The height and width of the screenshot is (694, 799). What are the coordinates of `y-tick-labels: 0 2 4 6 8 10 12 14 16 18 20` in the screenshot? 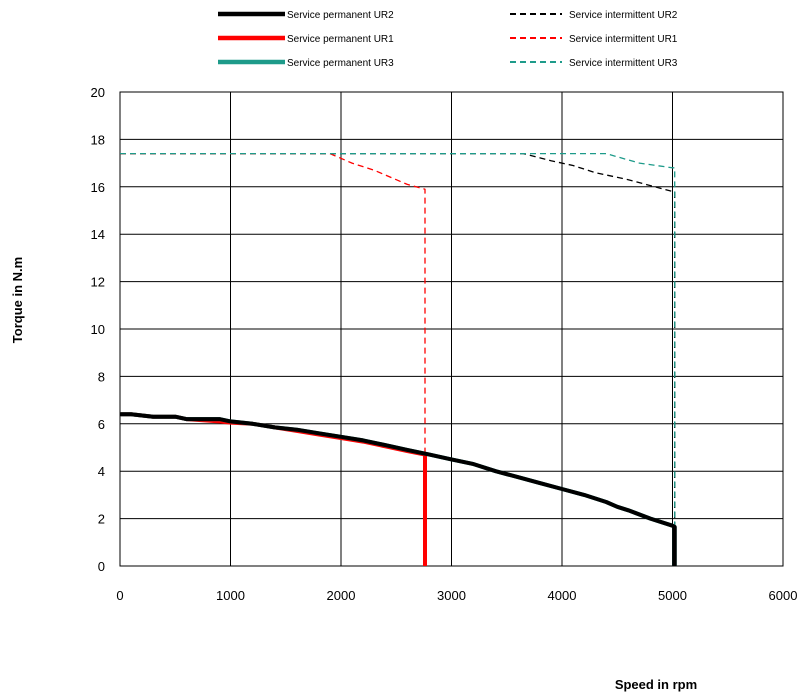 It's located at (98, 329).